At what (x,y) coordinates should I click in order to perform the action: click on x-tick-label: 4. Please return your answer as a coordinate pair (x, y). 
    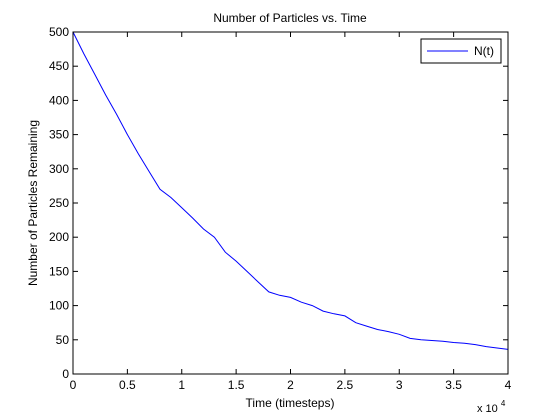
    Looking at the image, I should click on (508, 385).